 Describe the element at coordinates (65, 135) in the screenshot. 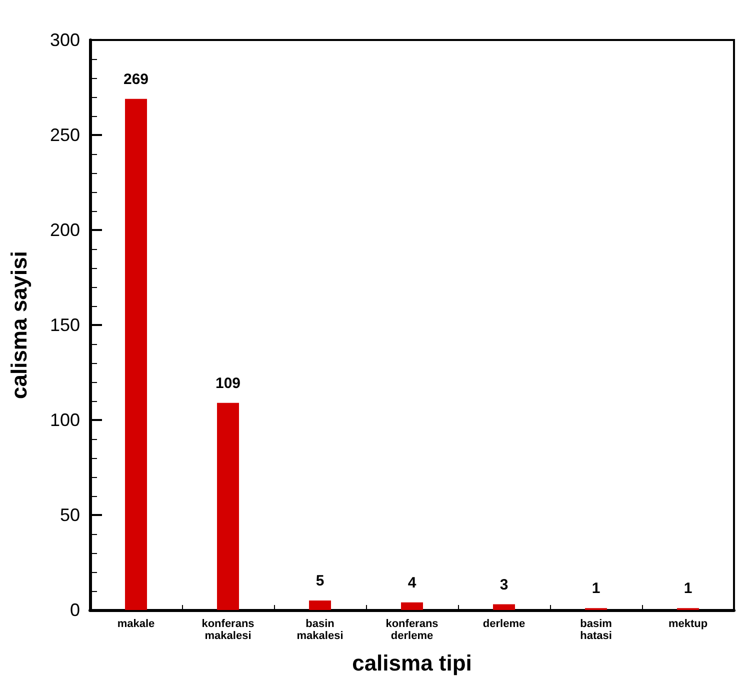

I see `y-tick-label: 250` at that location.